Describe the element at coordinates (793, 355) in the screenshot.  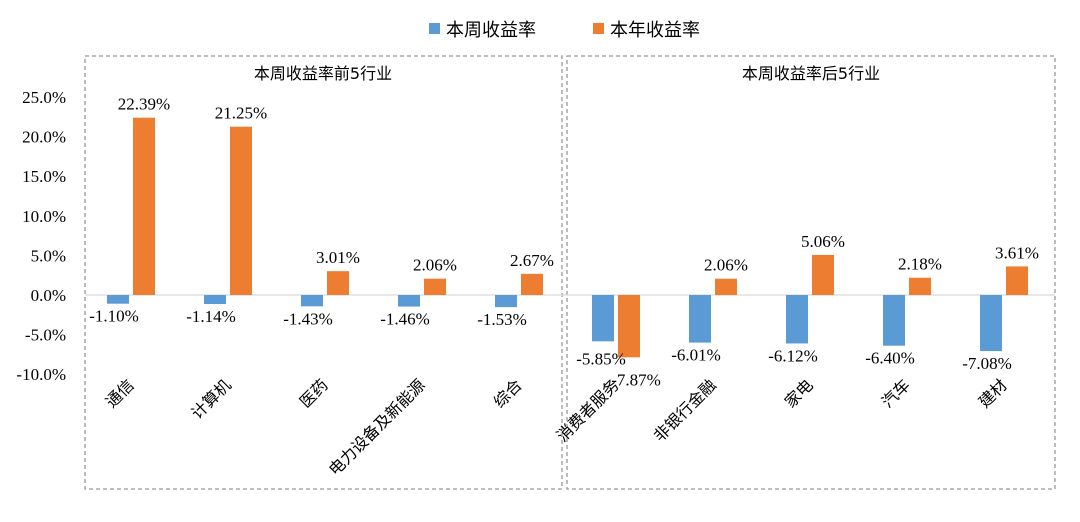
I see `data-label-weekly: -6.12%` at that location.